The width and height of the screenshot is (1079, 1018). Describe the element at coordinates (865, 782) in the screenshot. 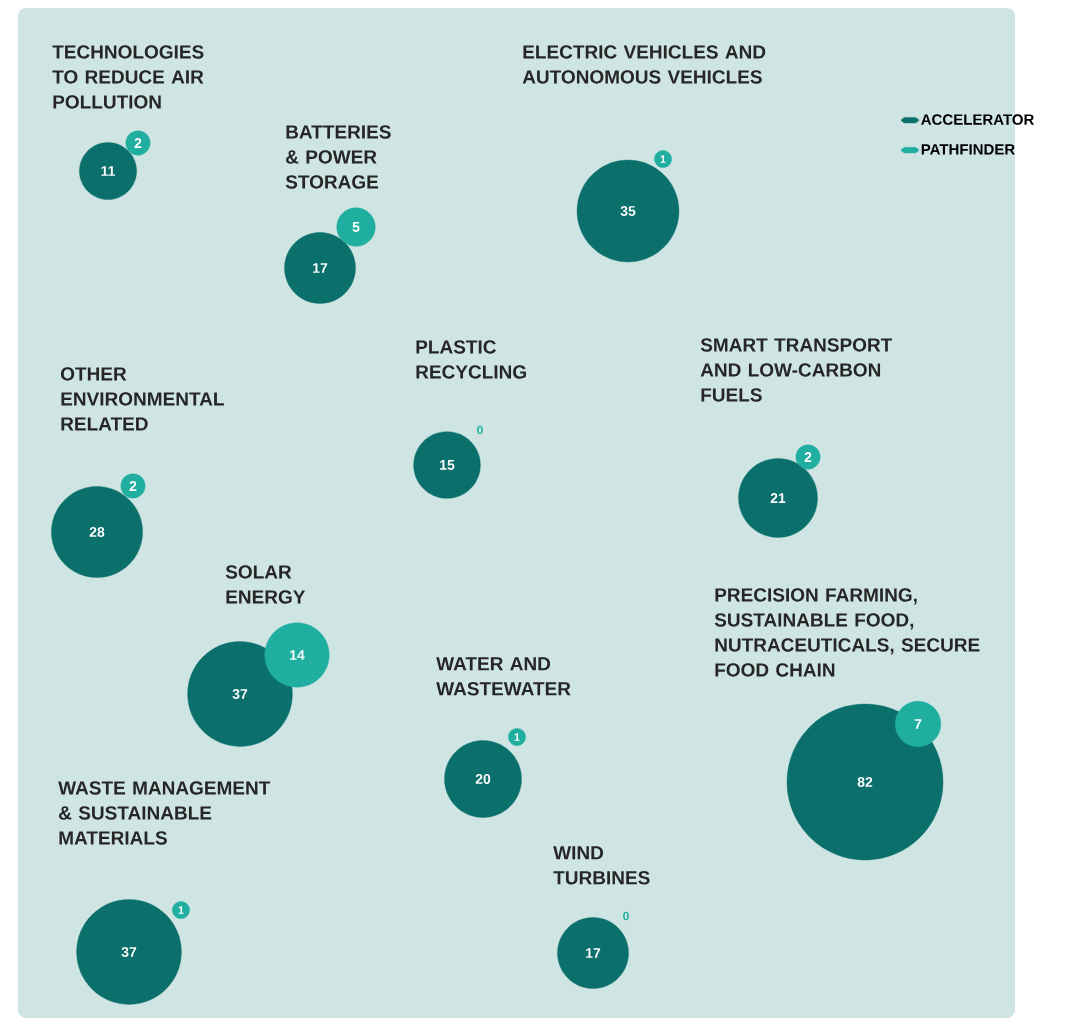

I see `data-label: 82` at that location.